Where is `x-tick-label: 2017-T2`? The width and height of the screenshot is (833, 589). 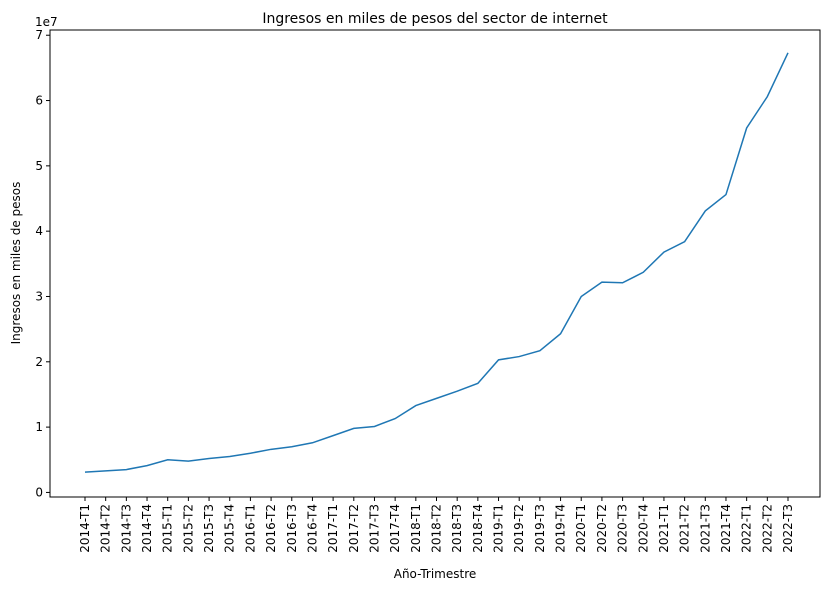
x-tick-label: 2017-T2 is located at coordinates (354, 528).